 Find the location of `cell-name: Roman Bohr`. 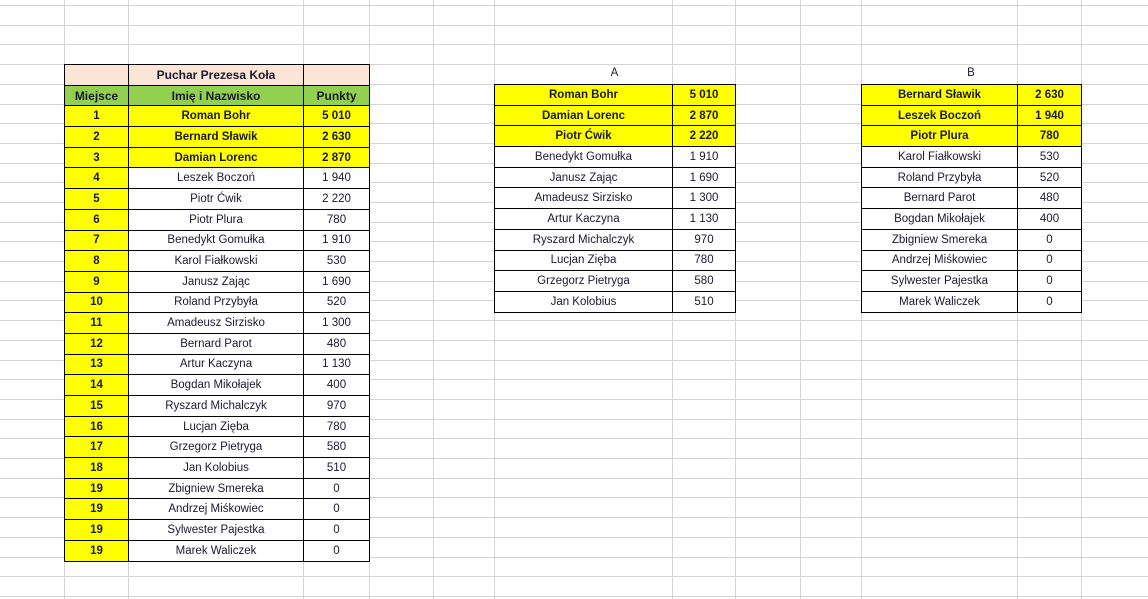

cell-name: Roman Bohr is located at coordinates (216, 116).